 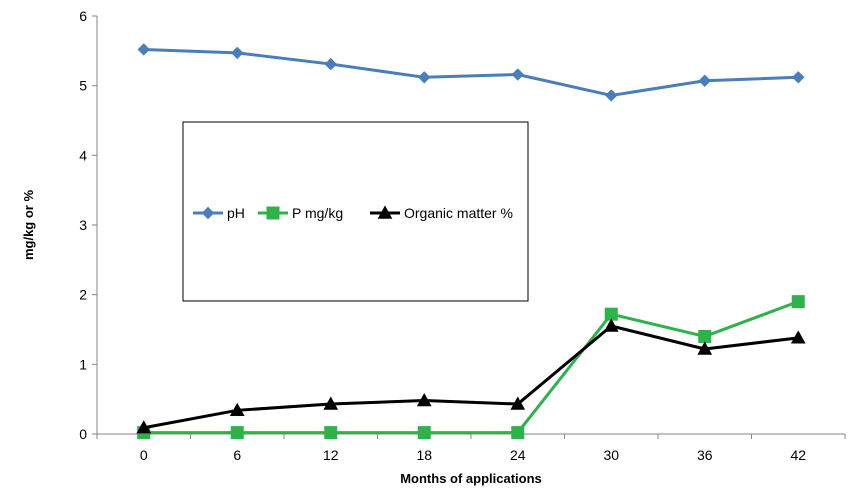 What do you see at coordinates (471, 448) in the screenshot?
I see `x-axis-ticks: 0 6 12 18 24 30 36 42` at bounding box center [471, 448].